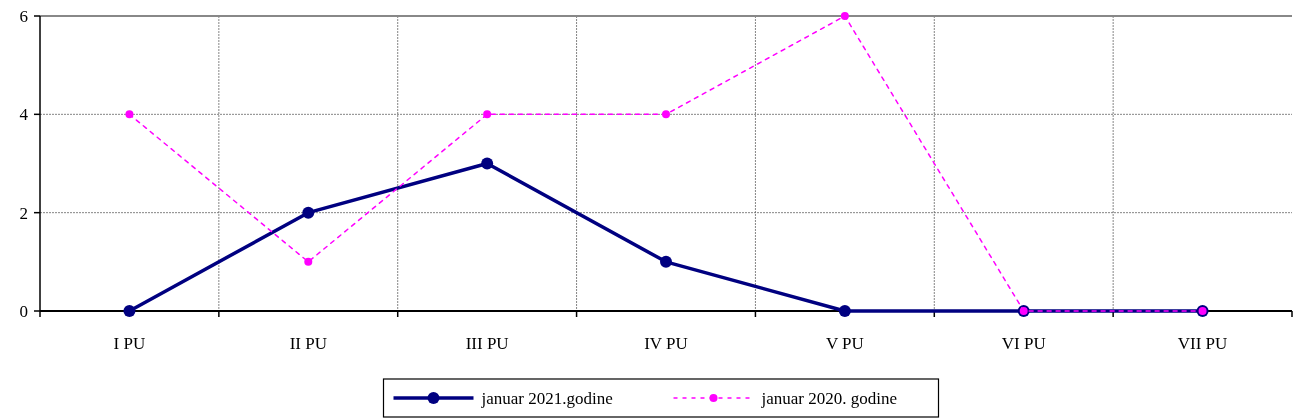 The image size is (1294, 419). What do you see at coordinates (844, 343) in the screenshot?
I see `x-tick-label: V PU` at bounding box center [844, 343].